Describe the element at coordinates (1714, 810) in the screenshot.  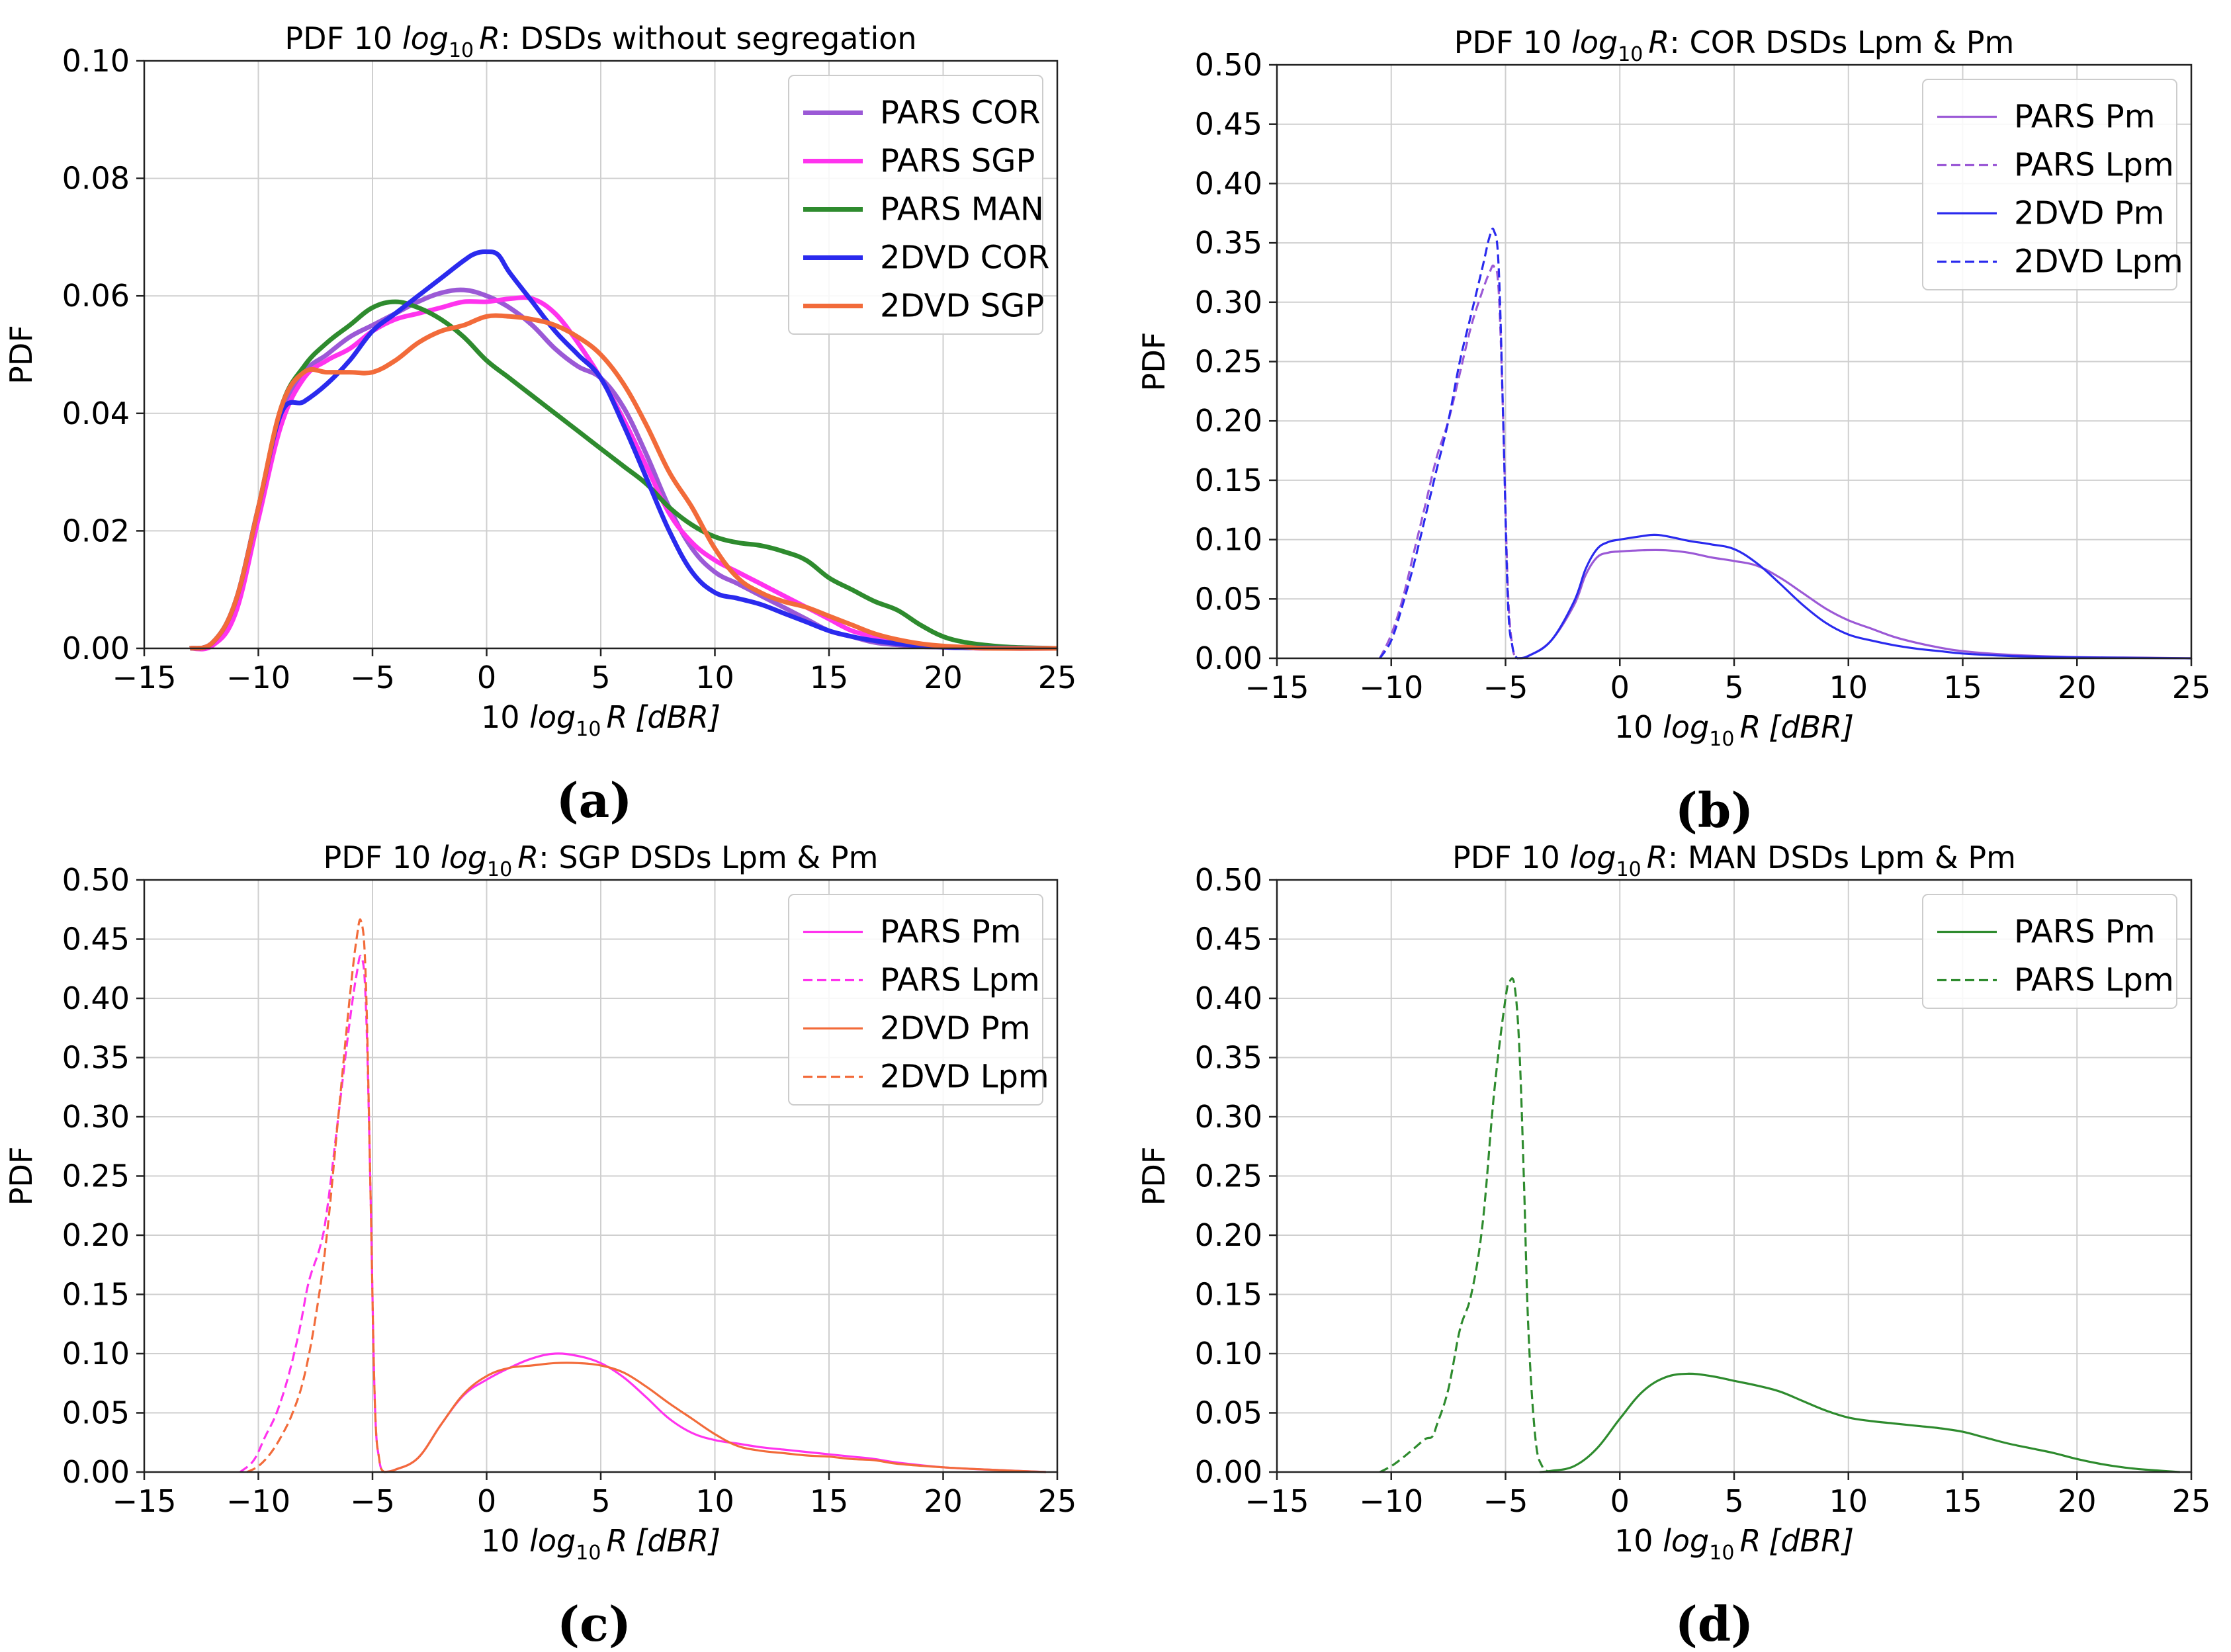
I see `panel-label: (b)` at that location.